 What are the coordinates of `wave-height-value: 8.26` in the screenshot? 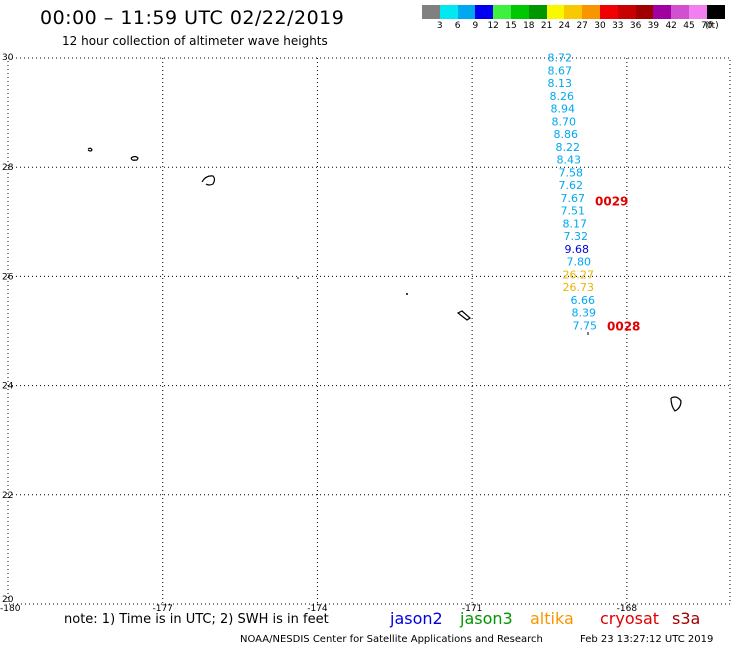 It's located at (562, 96).